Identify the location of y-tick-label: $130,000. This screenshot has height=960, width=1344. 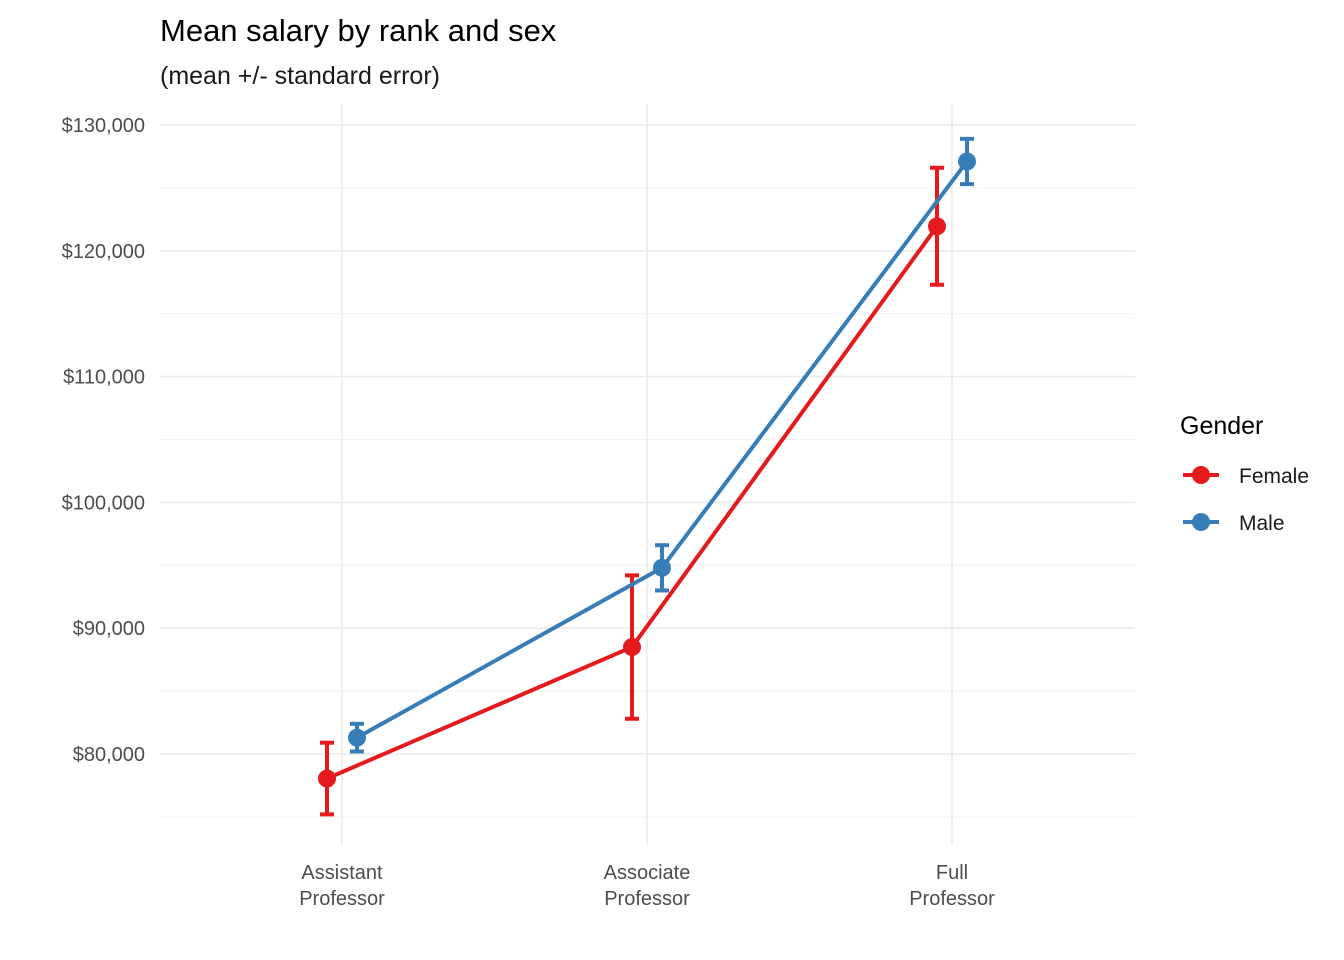
(103, 126).